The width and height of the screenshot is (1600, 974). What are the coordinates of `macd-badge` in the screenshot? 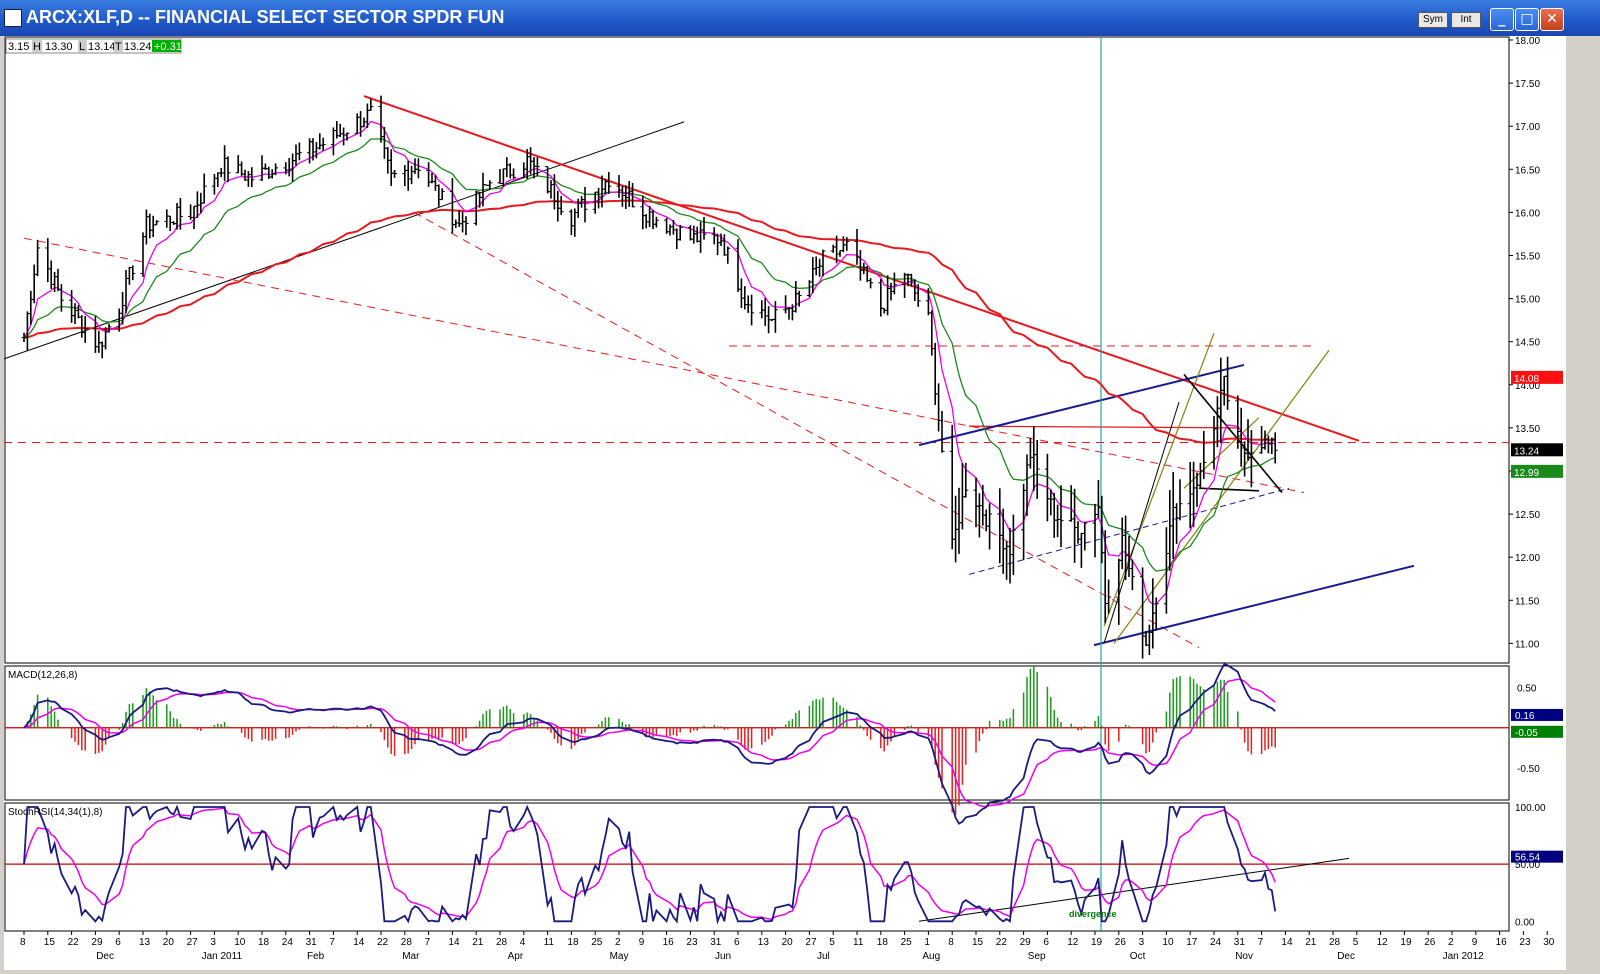 It's located at (1537, 714).